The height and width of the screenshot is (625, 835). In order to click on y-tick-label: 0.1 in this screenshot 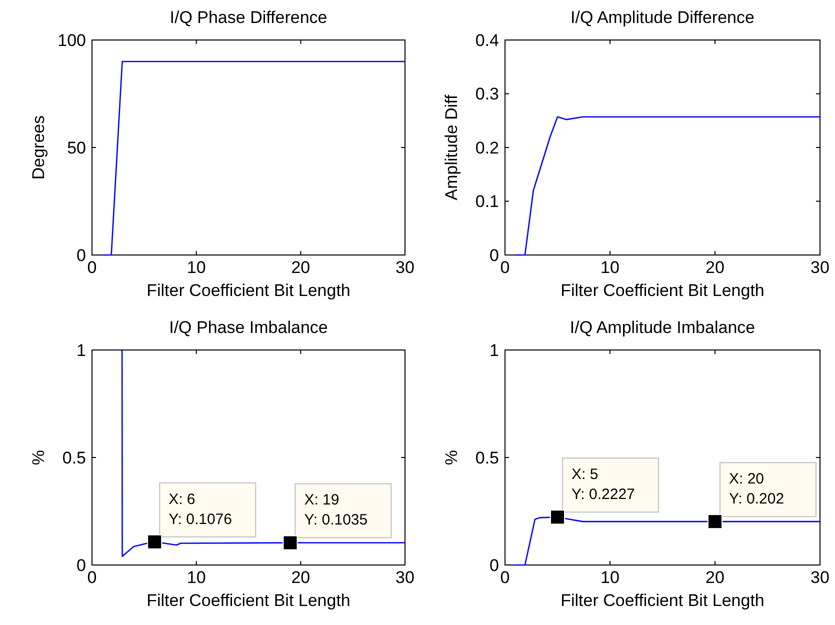, I will do `click(487, 202)`.